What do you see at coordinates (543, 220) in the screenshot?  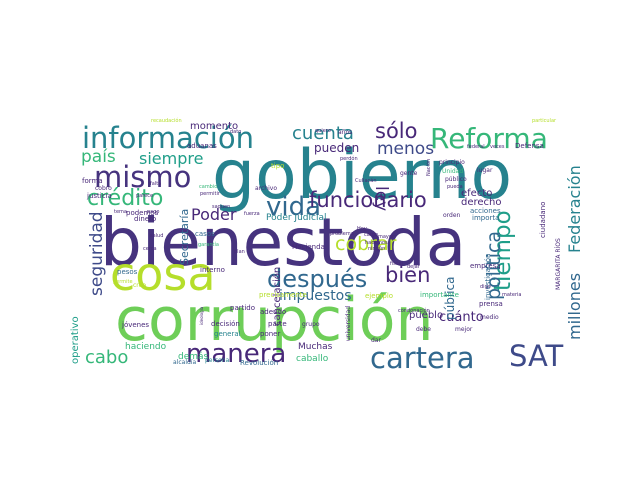 I see `word-ciudadano: ciudadano` at bounding box center [543, 220].